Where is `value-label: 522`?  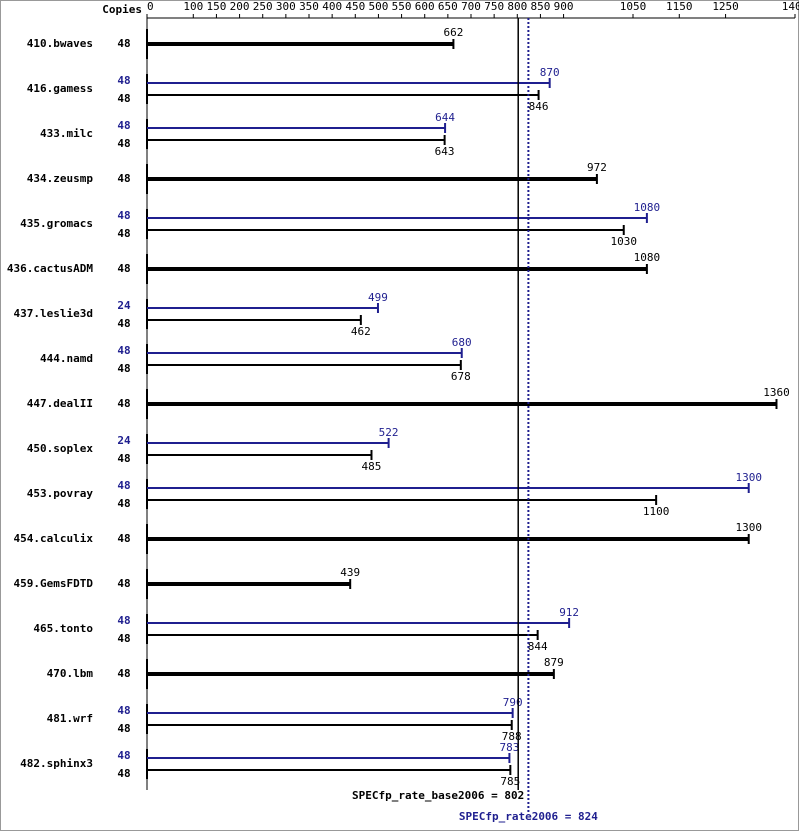 value-label: 522 is located at coordinates (389, 432).